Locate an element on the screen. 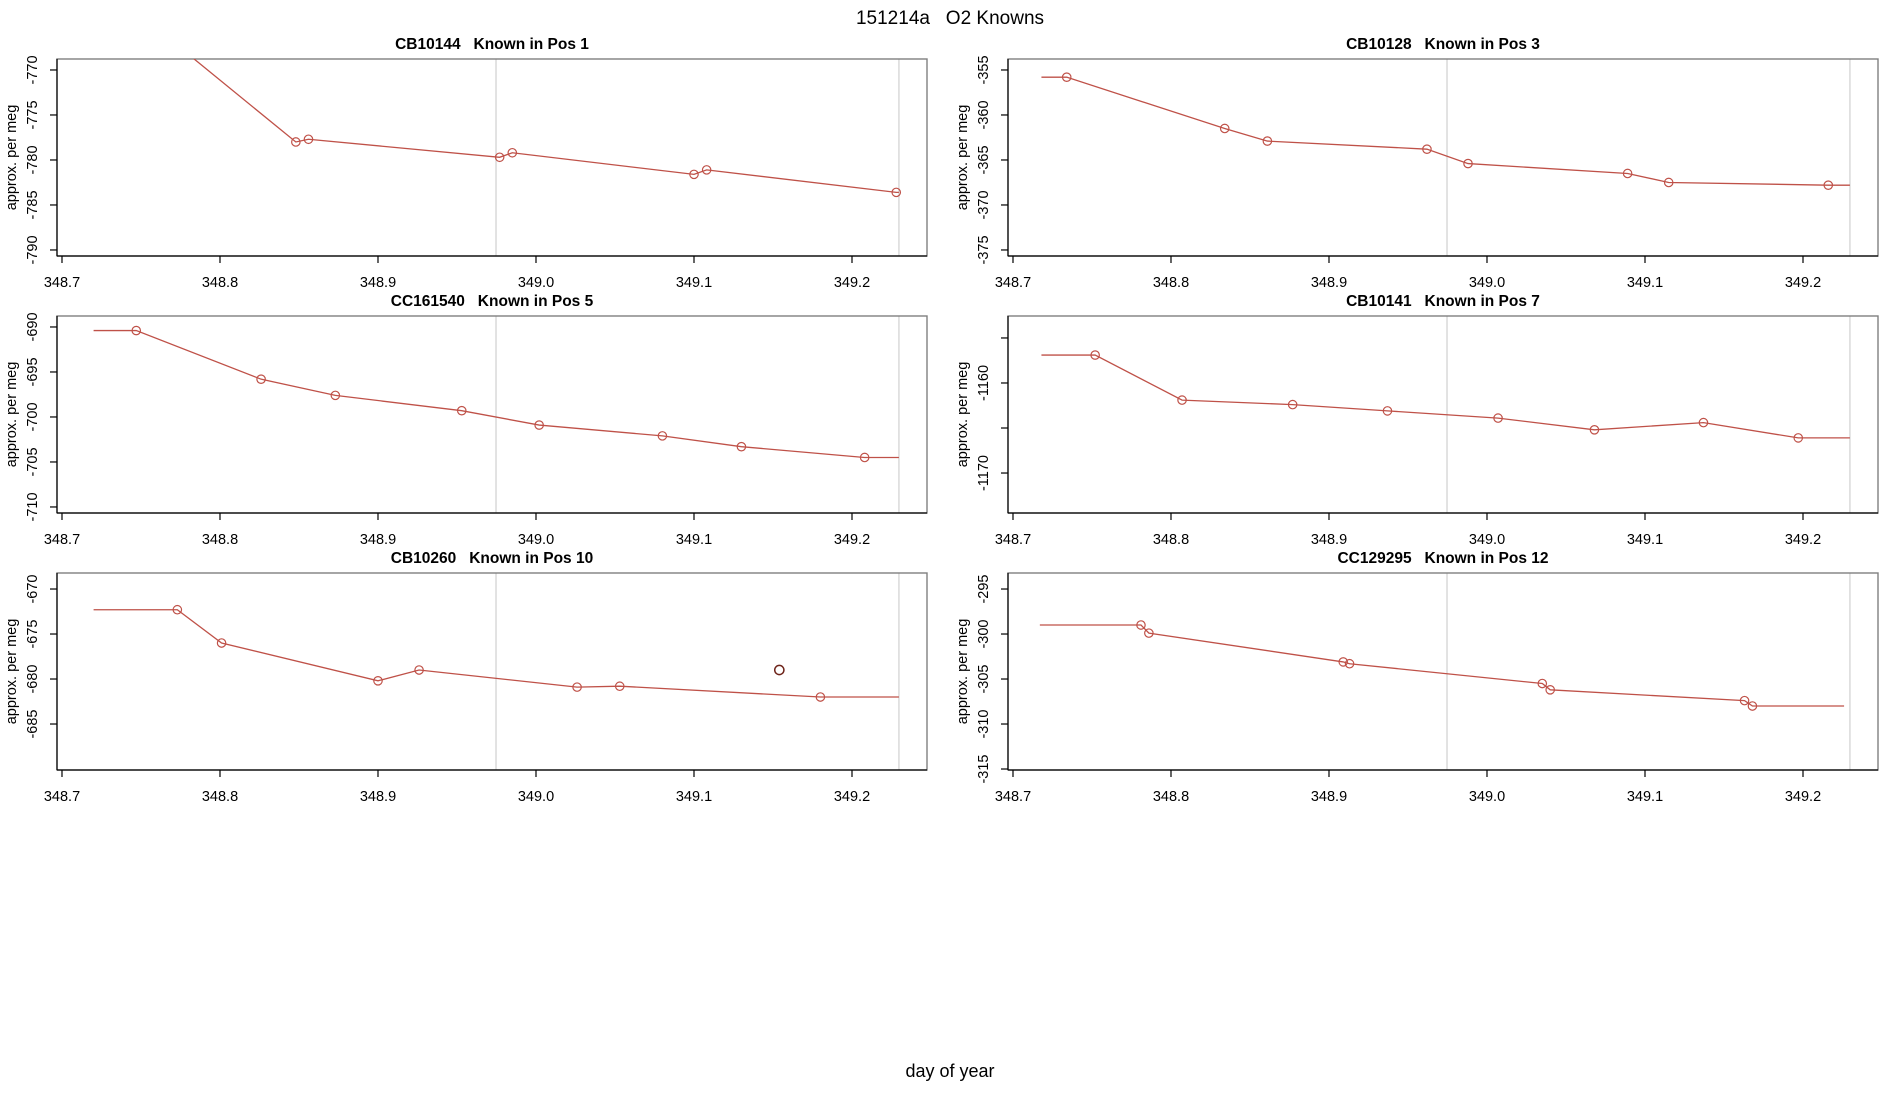  y-tick-label: -785 is located at coordinates (33, 204).